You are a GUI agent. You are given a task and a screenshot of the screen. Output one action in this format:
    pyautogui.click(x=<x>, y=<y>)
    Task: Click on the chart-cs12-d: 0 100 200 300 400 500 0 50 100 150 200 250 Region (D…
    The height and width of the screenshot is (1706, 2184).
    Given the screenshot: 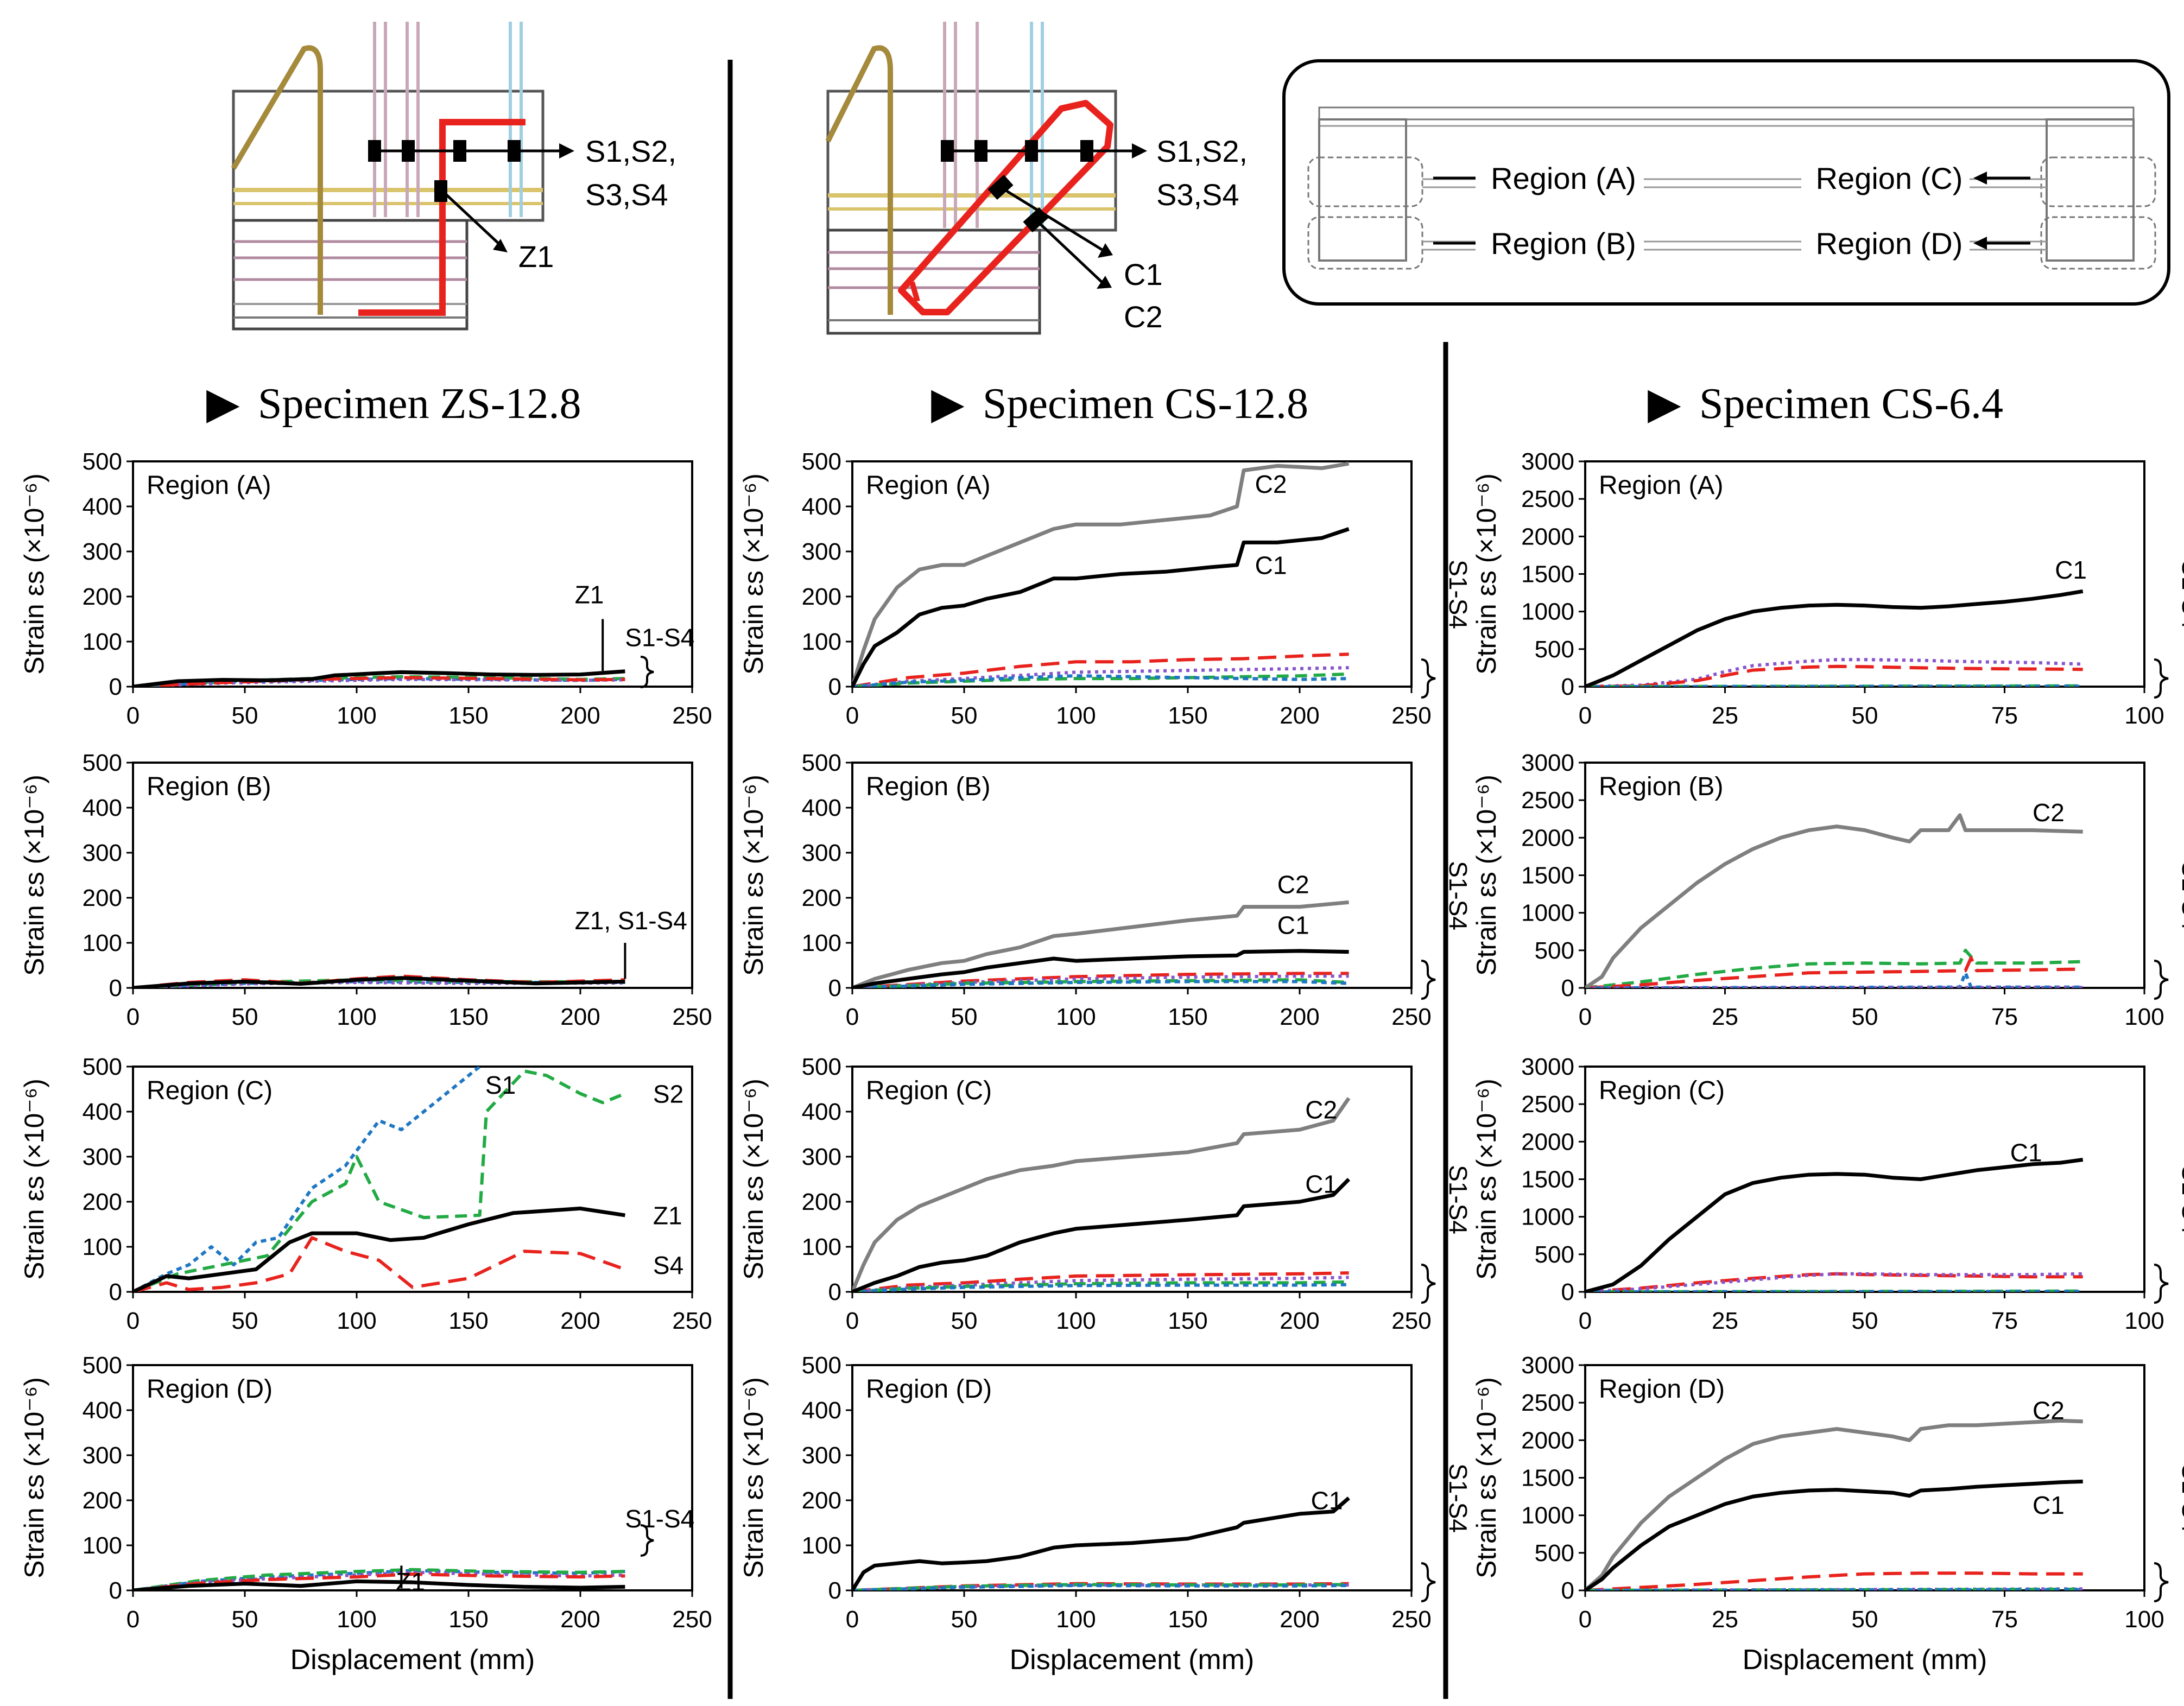 What is the action you would take?
    pyautogui.click(x=1105, y=1514)
    